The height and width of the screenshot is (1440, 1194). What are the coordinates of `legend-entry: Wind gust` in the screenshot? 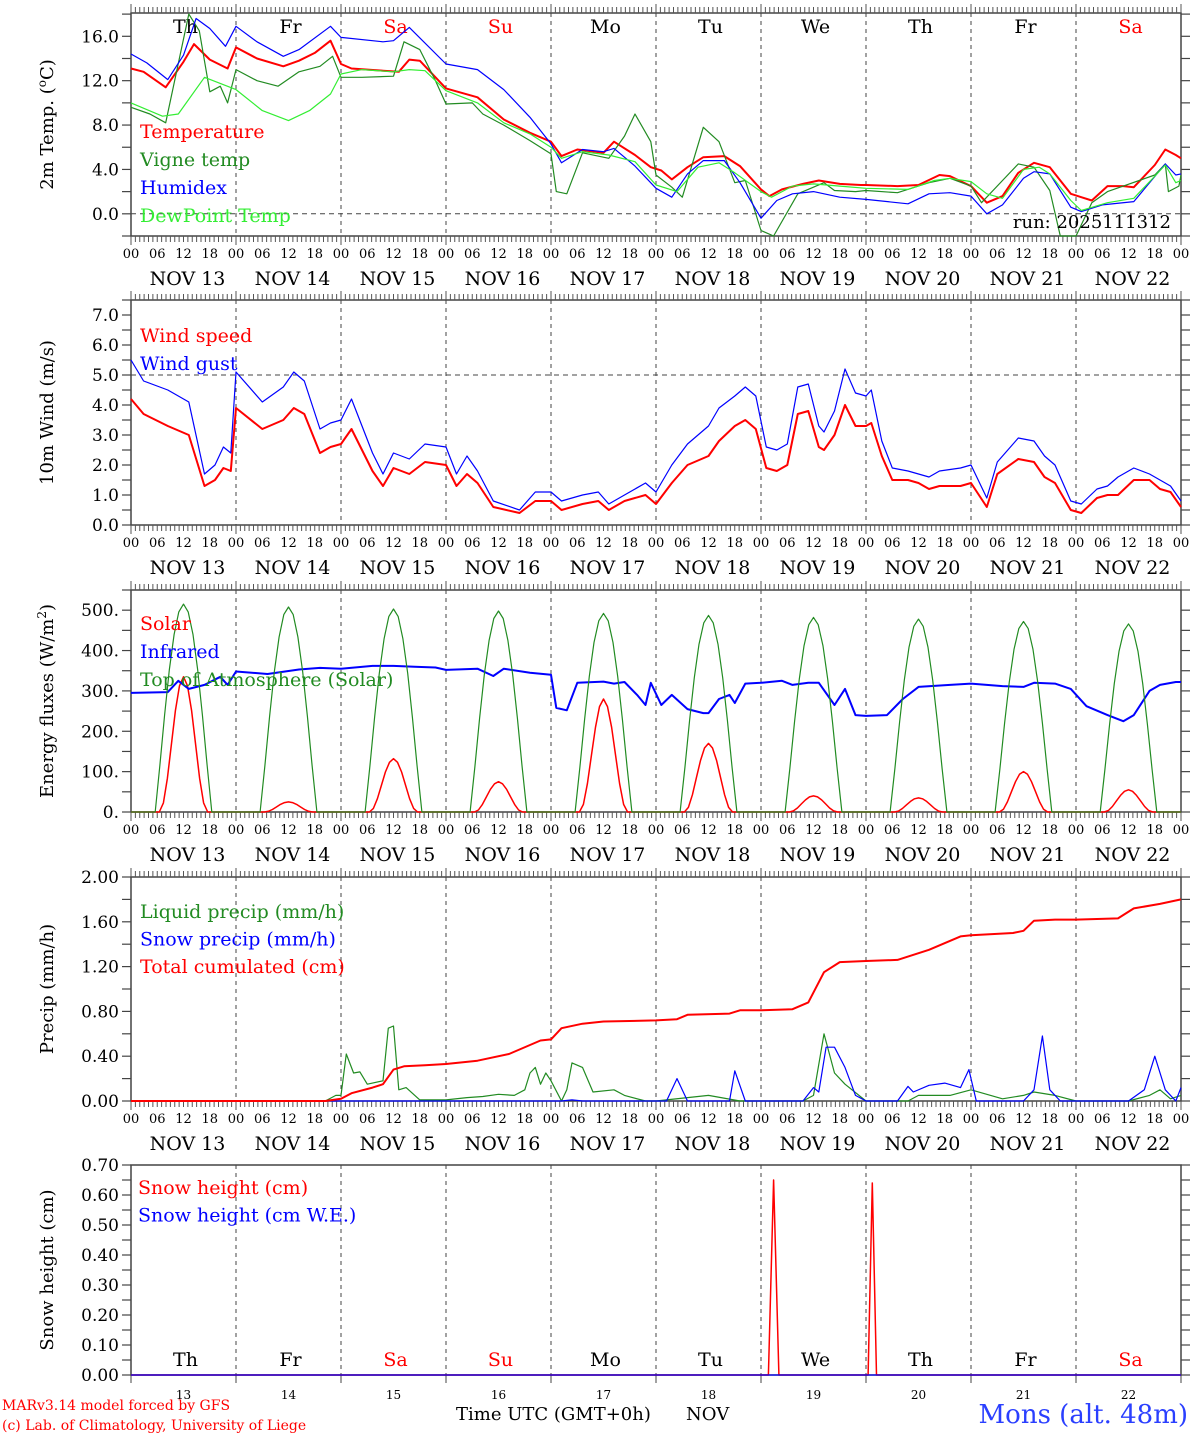 It's located at (189, 364).